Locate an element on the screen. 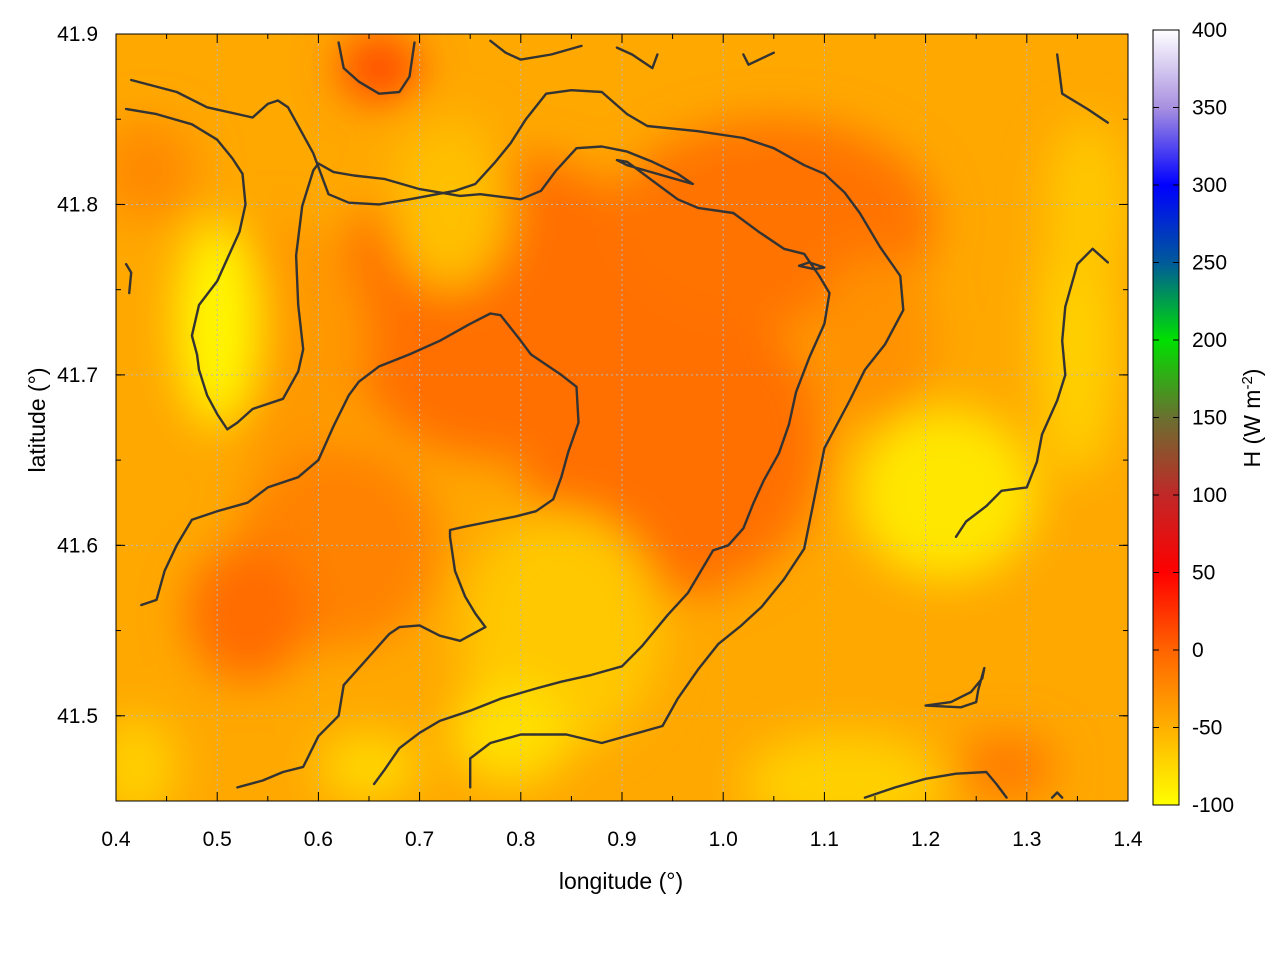 Image resolution: width=1280 pixels, height=960 pixels. x-tick-label: 1.3 is located at coordinates (1026, 839).